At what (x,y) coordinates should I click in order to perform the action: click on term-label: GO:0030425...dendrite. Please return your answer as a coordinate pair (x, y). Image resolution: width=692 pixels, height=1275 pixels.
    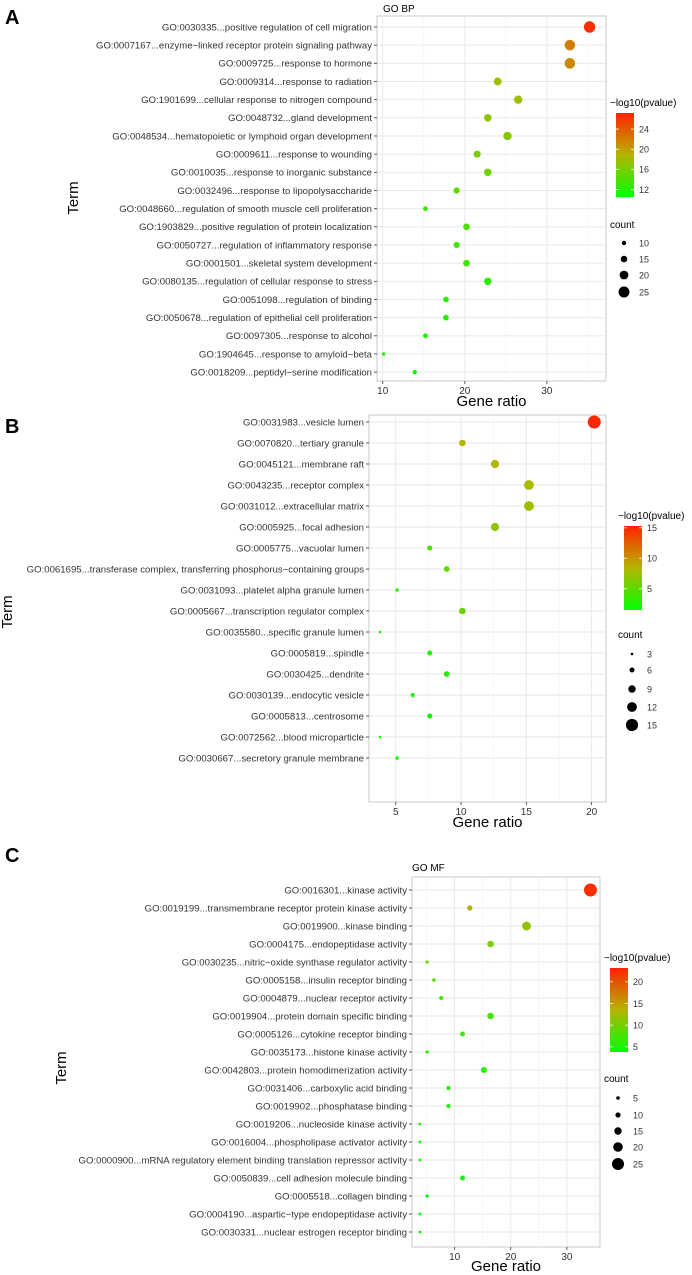
    Looking at the image, I should click on (315, 674).